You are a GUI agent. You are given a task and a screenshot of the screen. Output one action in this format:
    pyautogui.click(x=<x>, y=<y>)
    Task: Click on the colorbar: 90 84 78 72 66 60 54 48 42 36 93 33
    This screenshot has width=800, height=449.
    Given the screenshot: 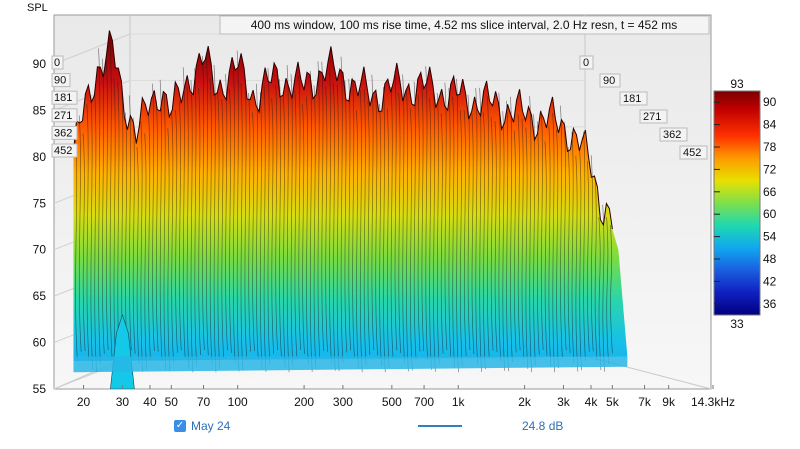 What is the action you would take?
    pyautogui.click(x=745, y=204)
    